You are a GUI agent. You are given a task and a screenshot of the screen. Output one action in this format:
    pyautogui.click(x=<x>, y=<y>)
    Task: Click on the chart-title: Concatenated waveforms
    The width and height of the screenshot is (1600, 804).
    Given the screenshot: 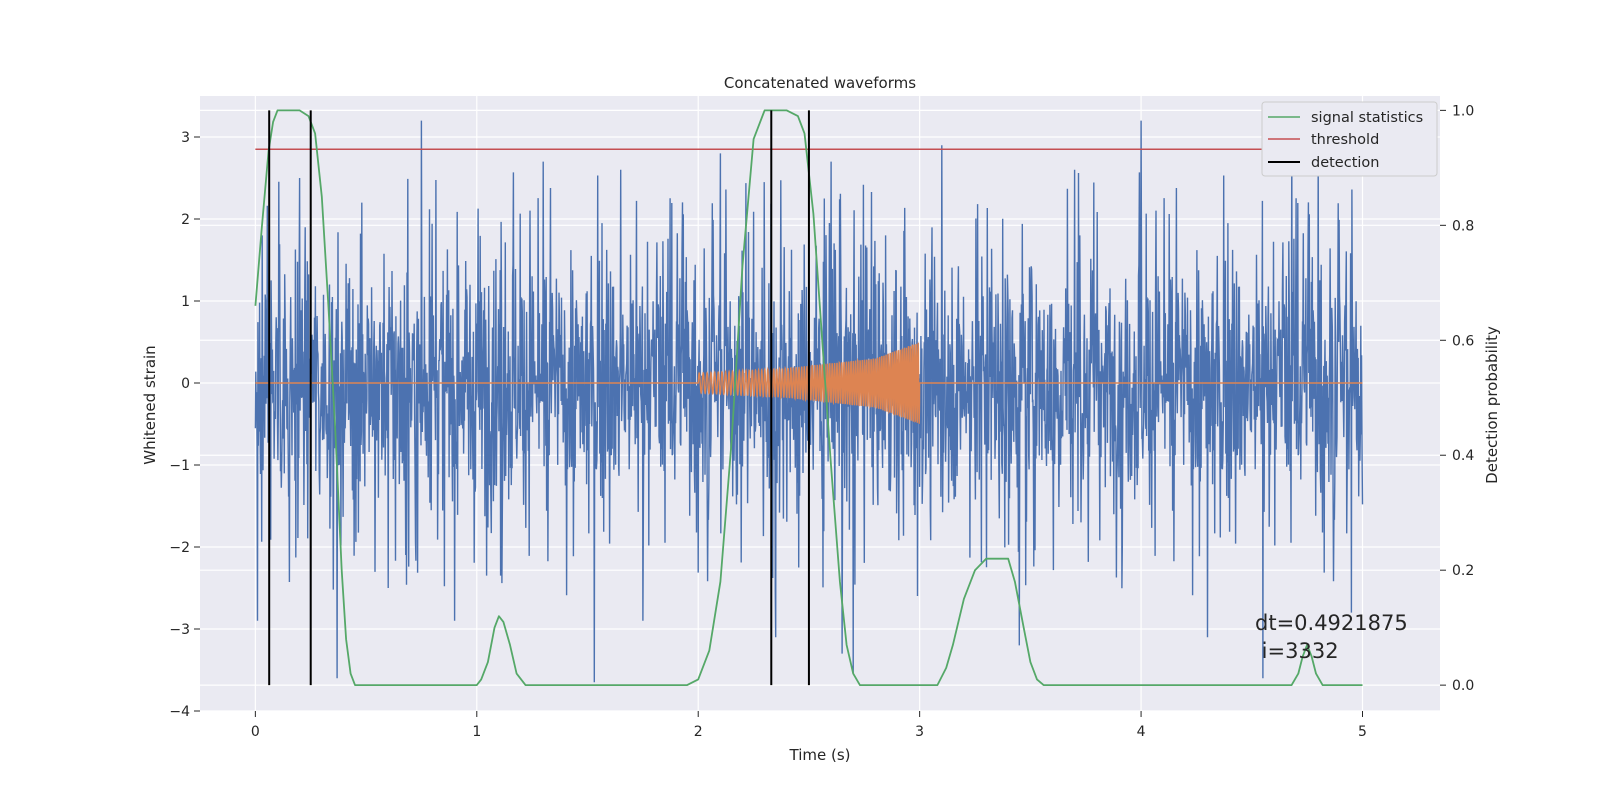 What is the action you would take?
    pyautogui.click(x=820, y=83)
    